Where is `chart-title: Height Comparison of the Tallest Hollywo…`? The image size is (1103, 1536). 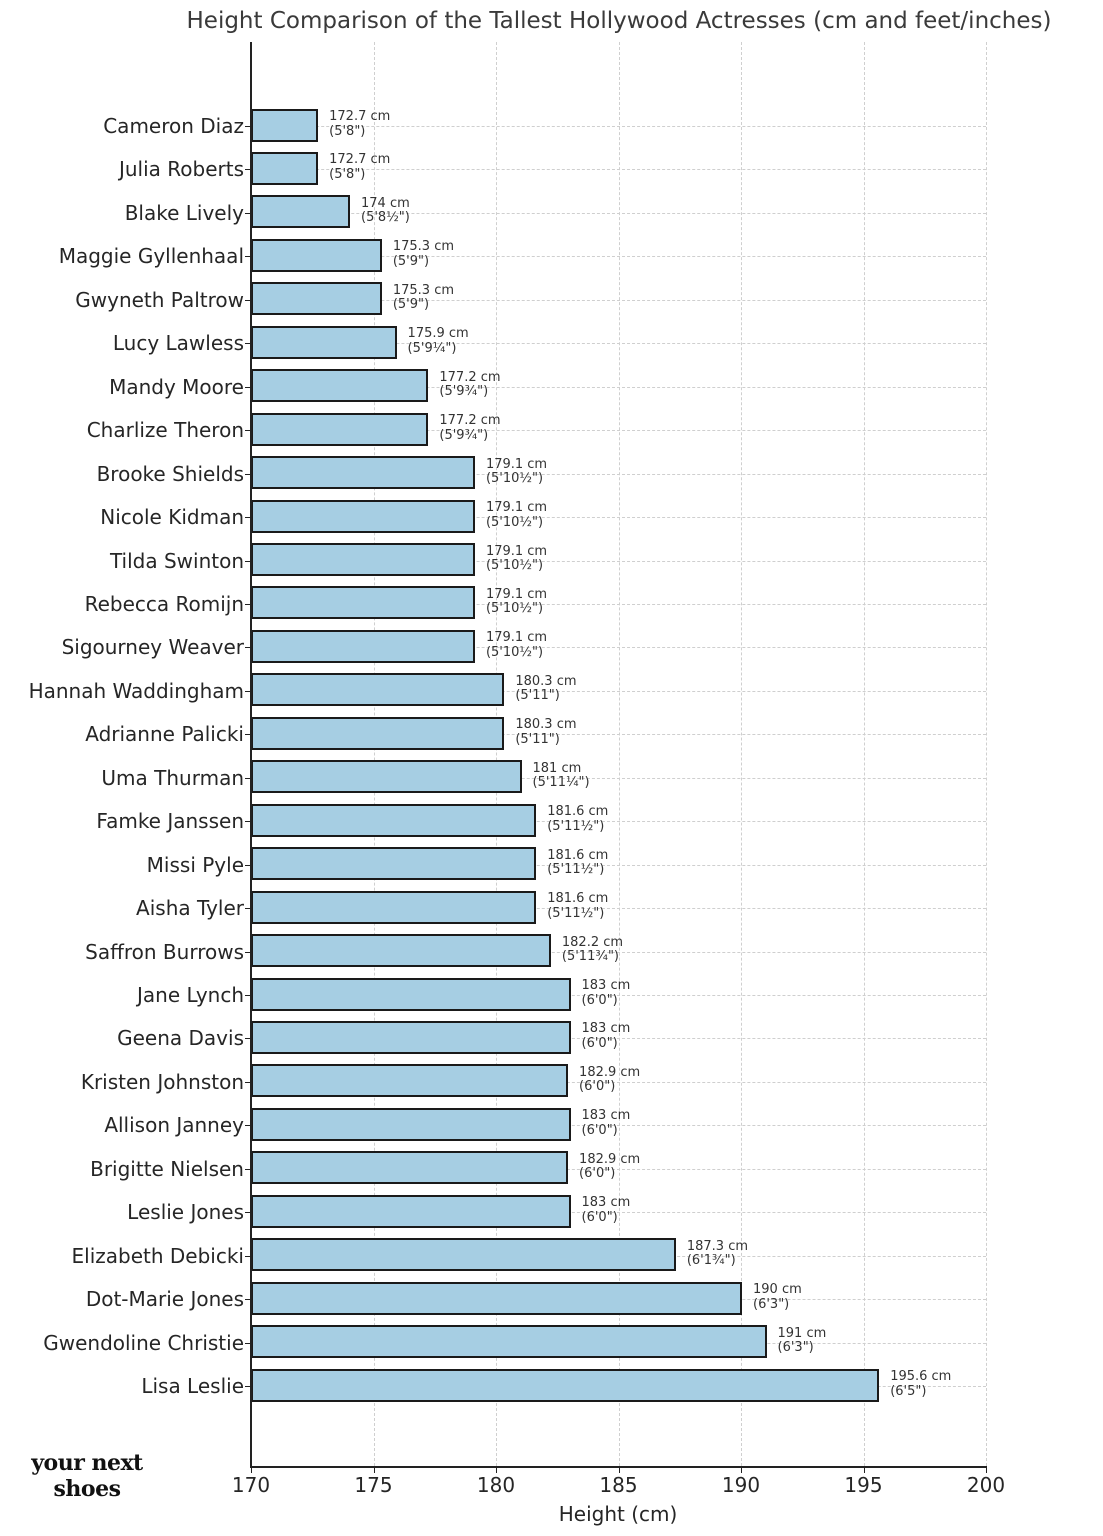
chart-title: Height Comparison of the Tallest Hollywo… is located at coordinates (619, 21).